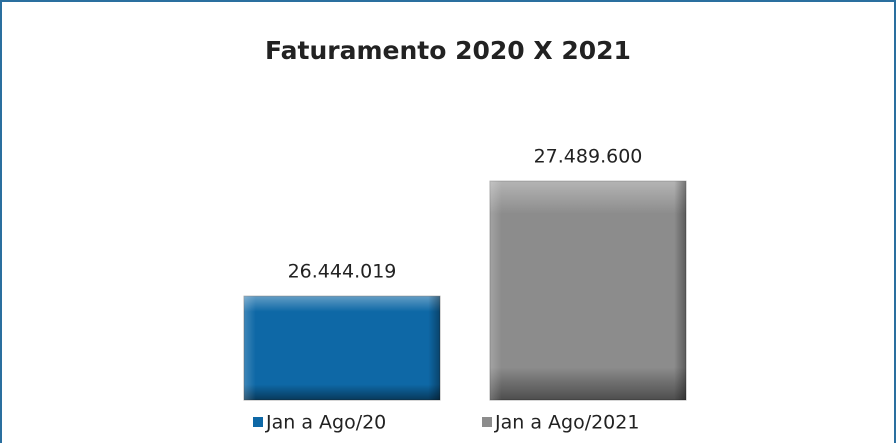 Image resolution: width=896 pixels, height=443 pixels. What do you see at coordinates (342, 272) in the screenshot?
I see `data-label: 26.444.019` at bounding box center [342, 272].